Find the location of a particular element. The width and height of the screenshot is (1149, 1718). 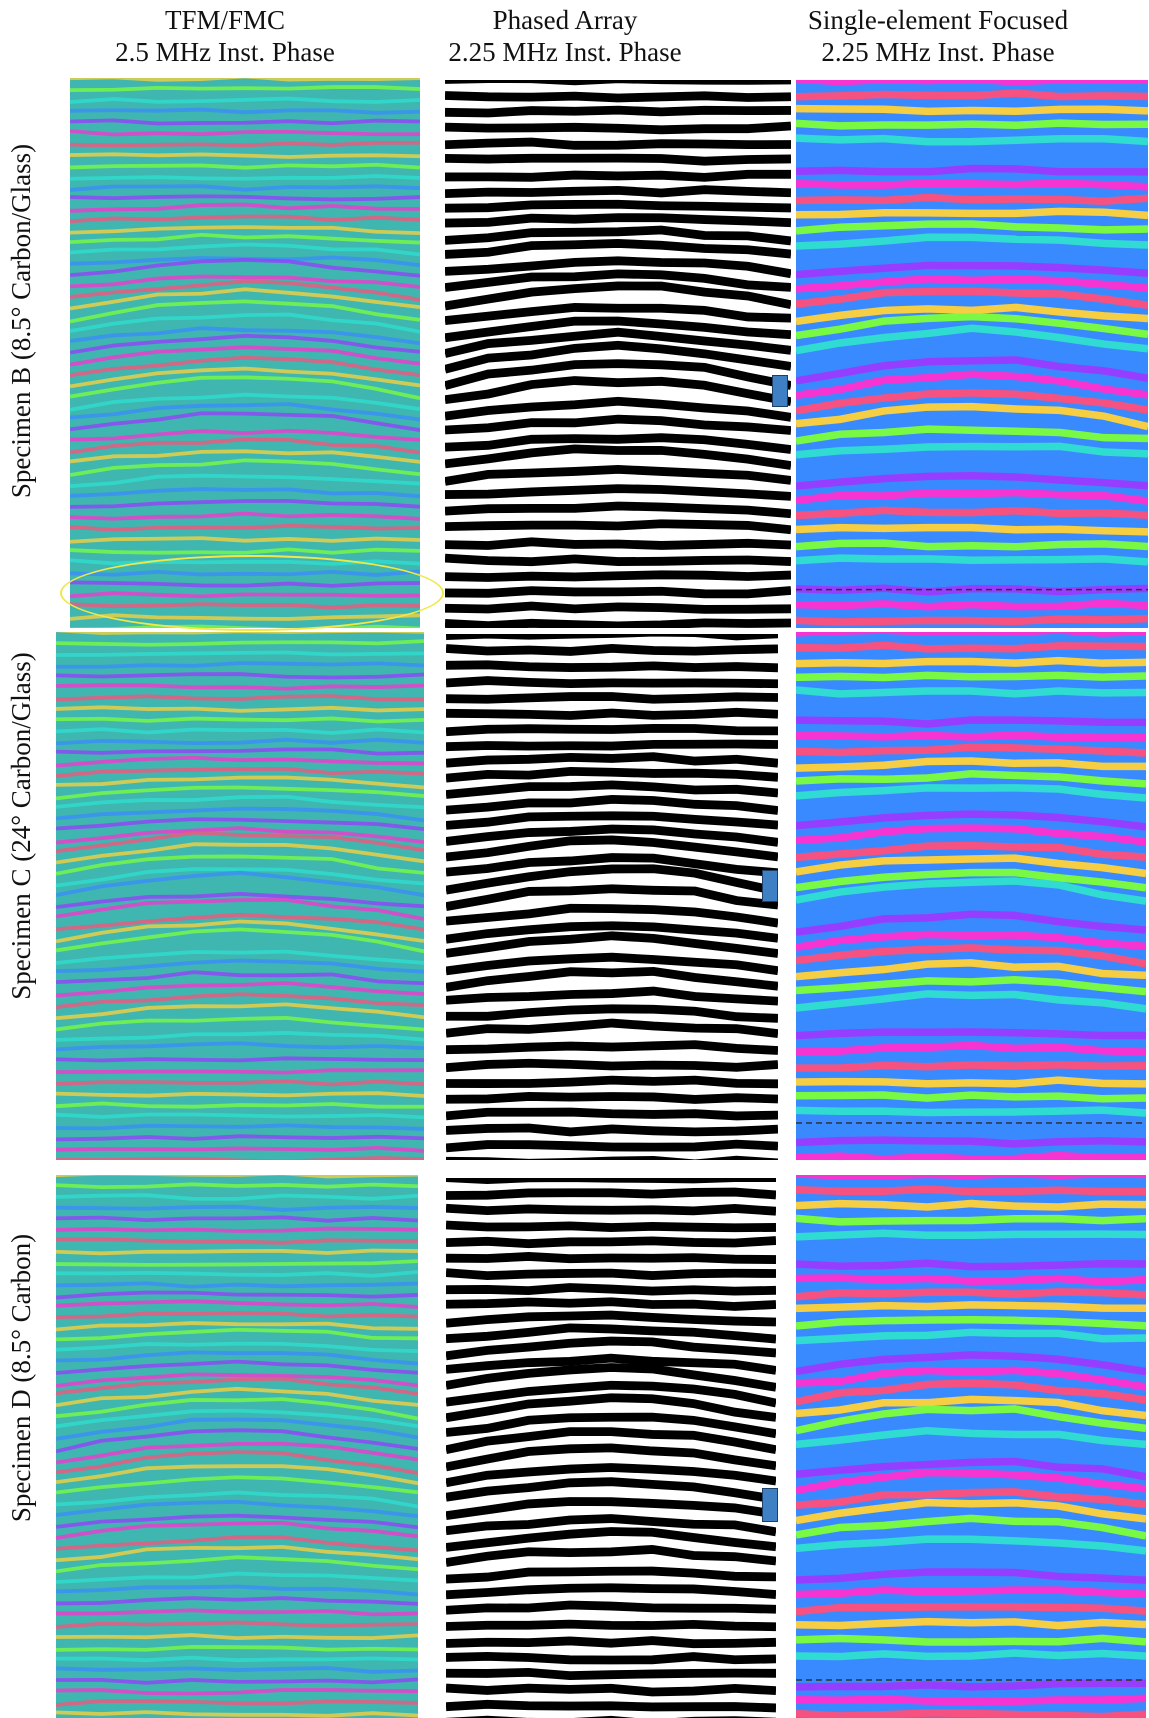

row-label-specimen-c: Specimen C (24° Carbon/Glass) is located at coordinates (21, 826).